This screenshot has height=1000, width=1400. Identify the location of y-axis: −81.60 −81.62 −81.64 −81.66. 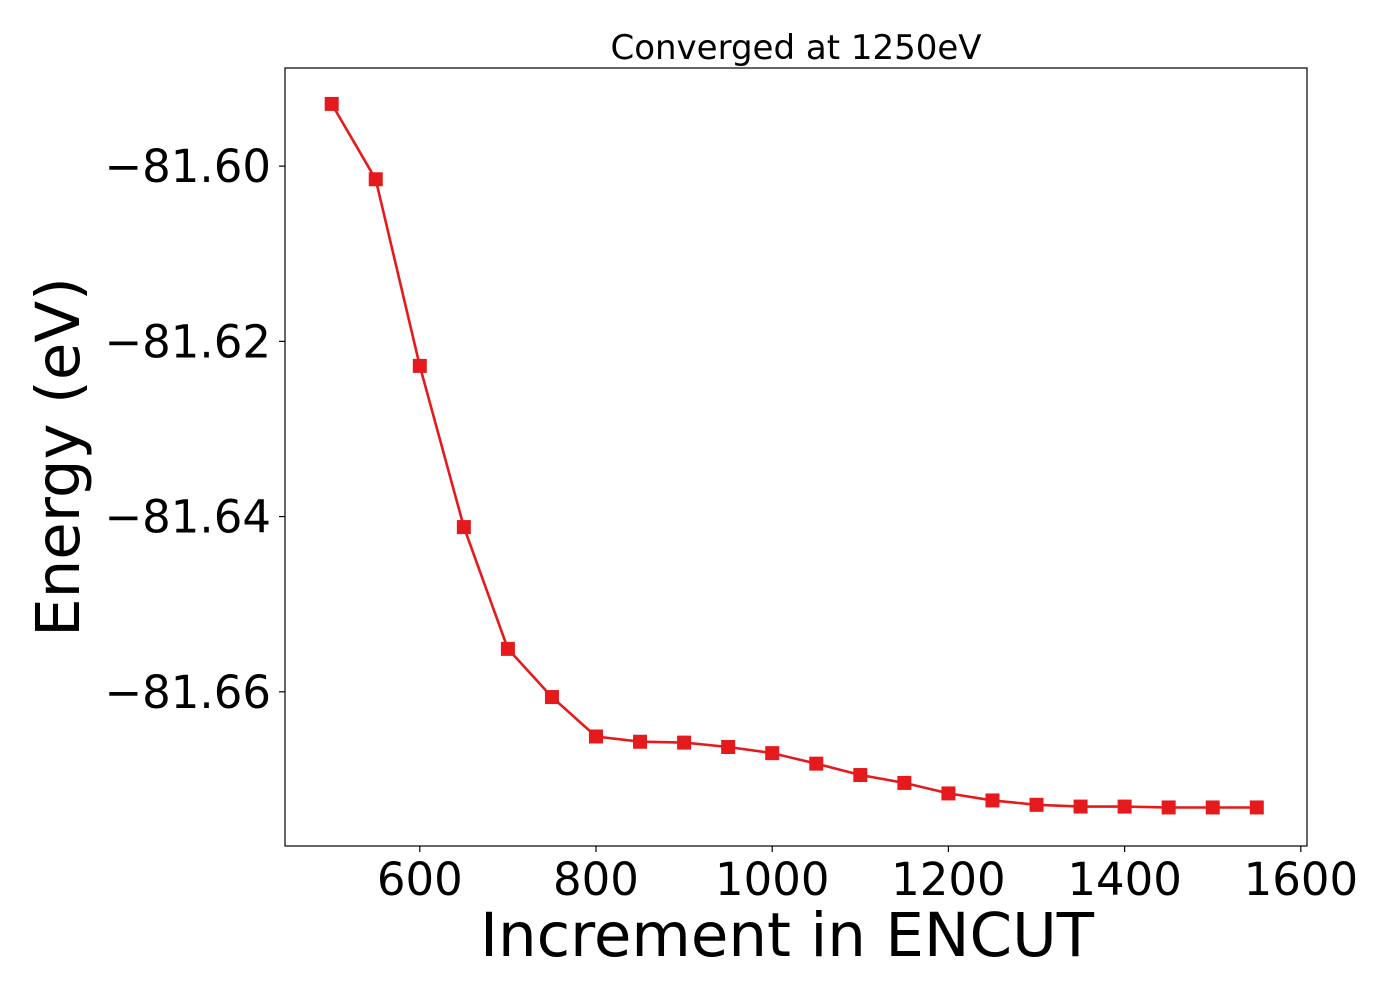
(194, 429).